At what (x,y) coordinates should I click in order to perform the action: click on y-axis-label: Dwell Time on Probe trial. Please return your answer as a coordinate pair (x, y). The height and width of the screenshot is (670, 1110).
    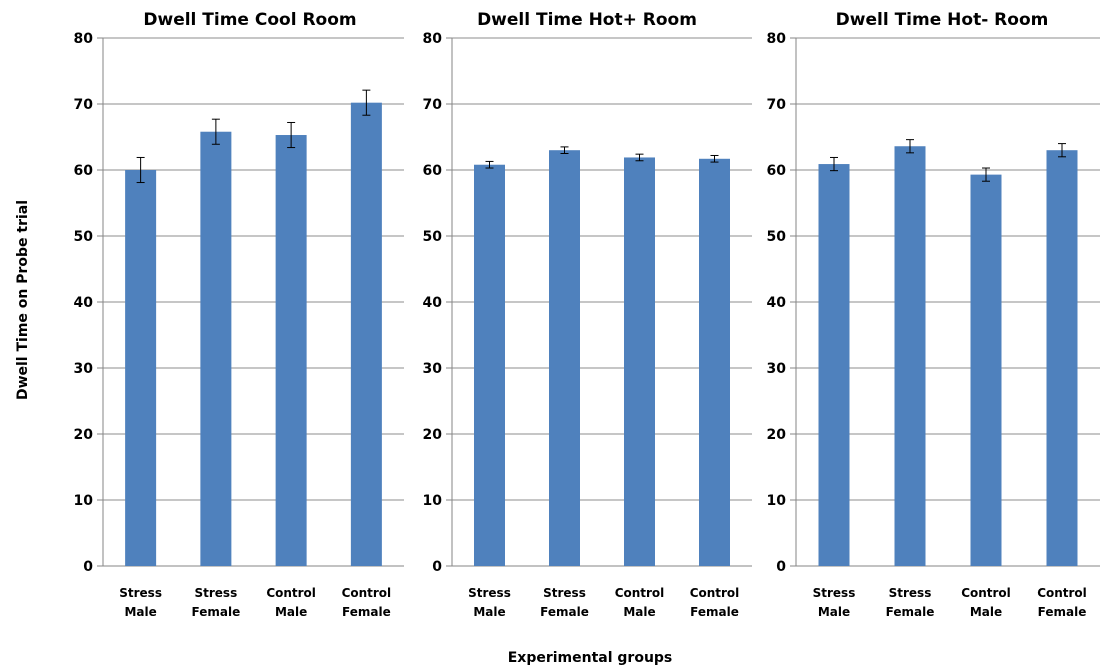
    Looking at the image, I should click on (23, 300).